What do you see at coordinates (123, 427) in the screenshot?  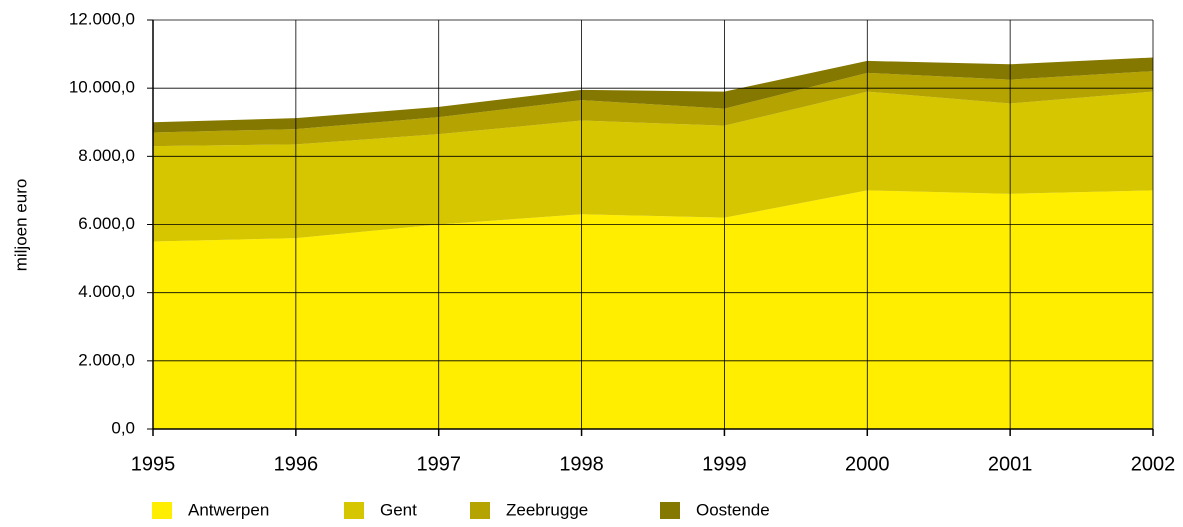 I see `y-tick-label: 0,0` at bounding box center [123, 427].